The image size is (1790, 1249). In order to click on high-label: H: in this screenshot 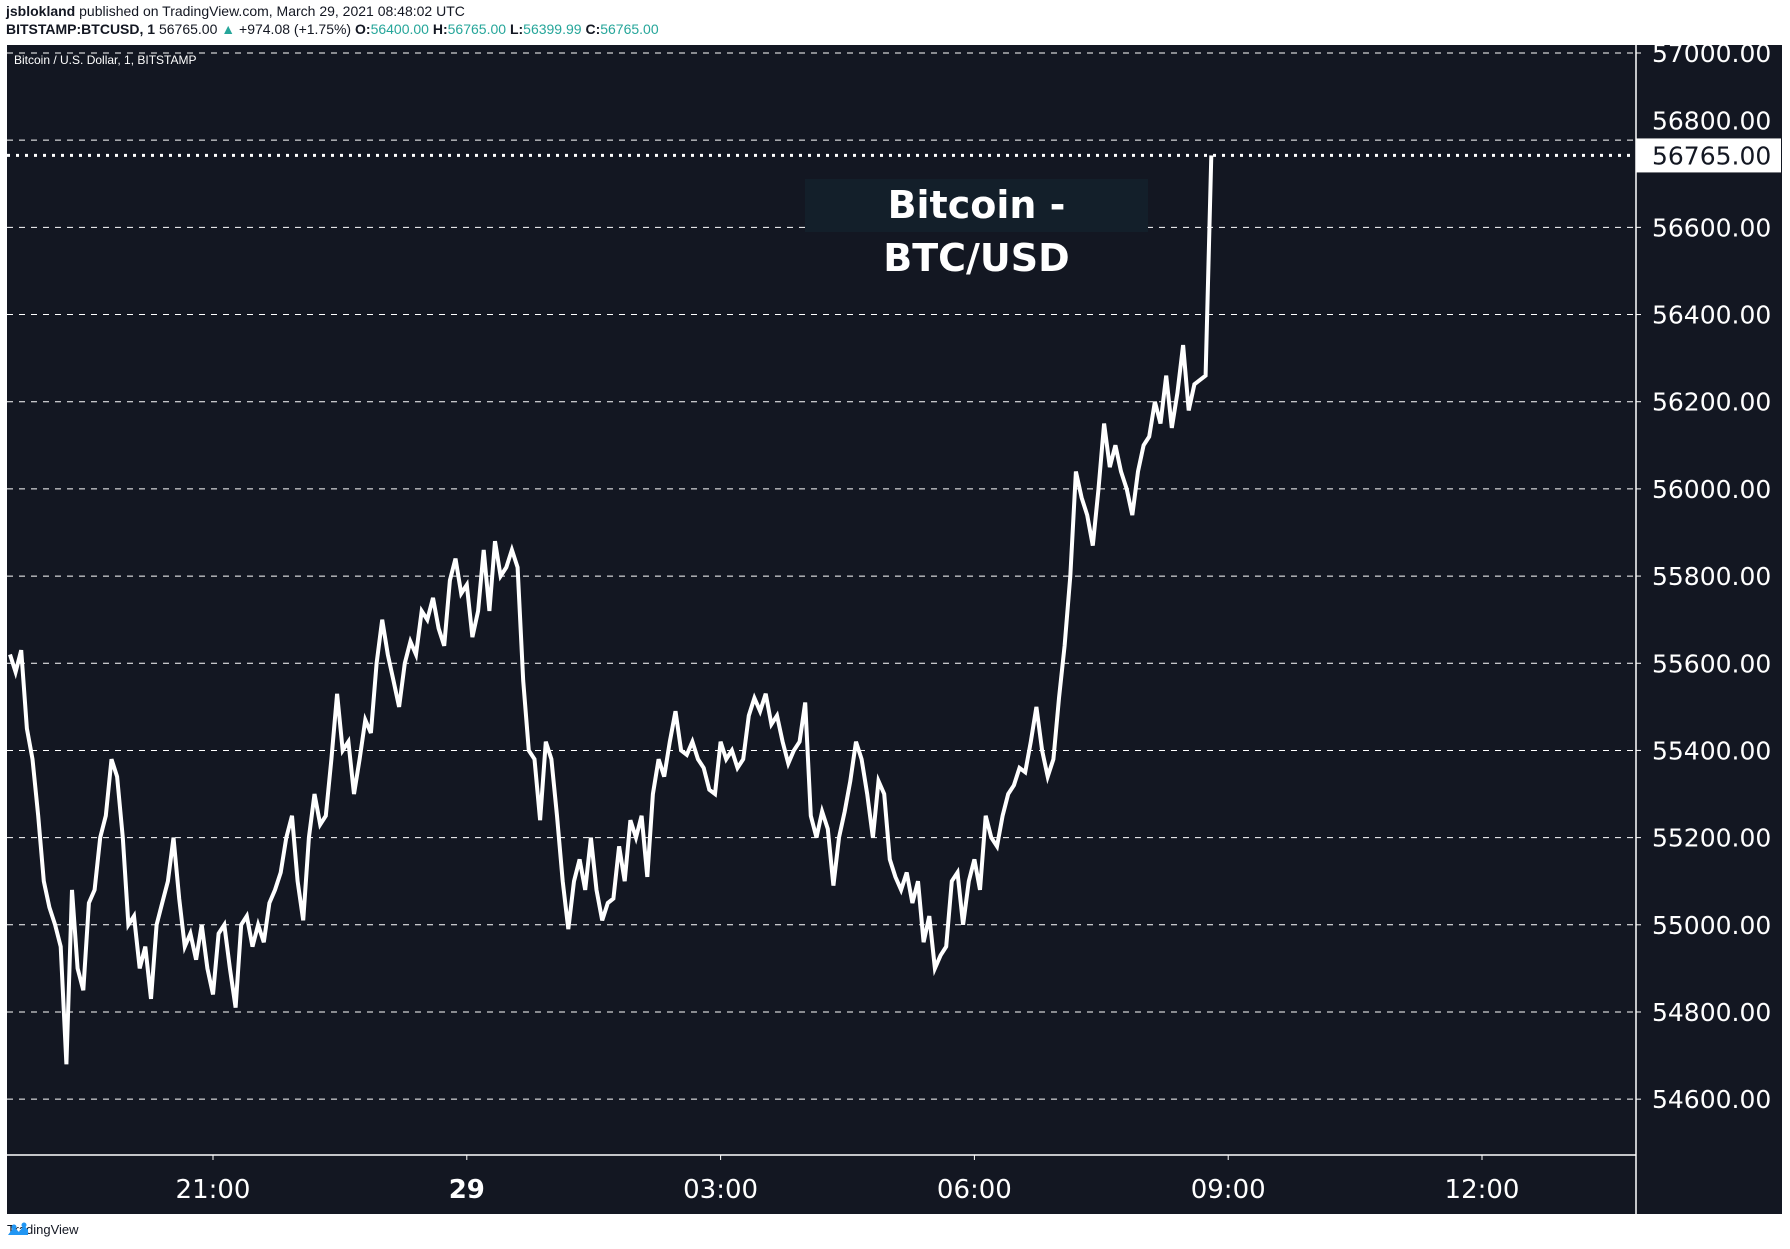, I will do `click(440, 29)`.